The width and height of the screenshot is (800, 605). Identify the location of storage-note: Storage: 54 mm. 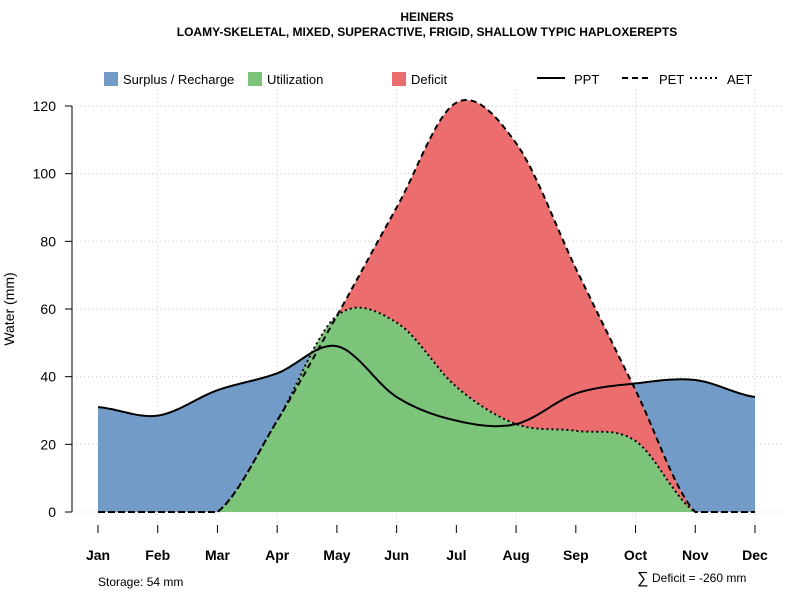
(140, 582).